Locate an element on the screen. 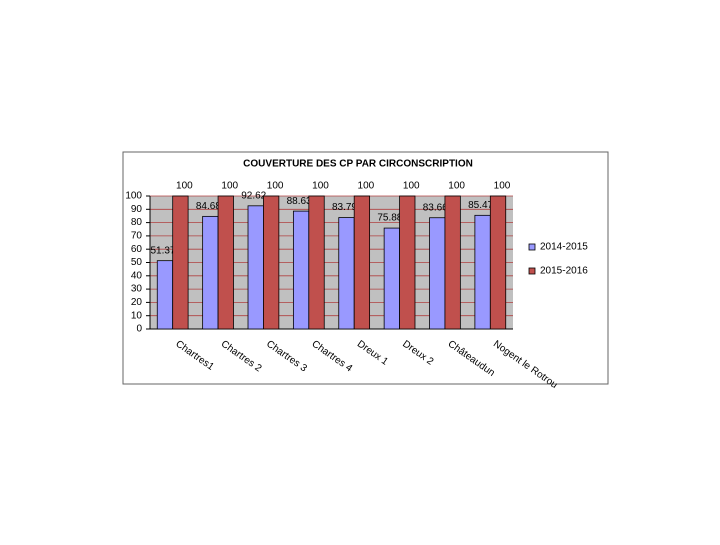  data-label: 85.47 is located at coordinates (480, 205).